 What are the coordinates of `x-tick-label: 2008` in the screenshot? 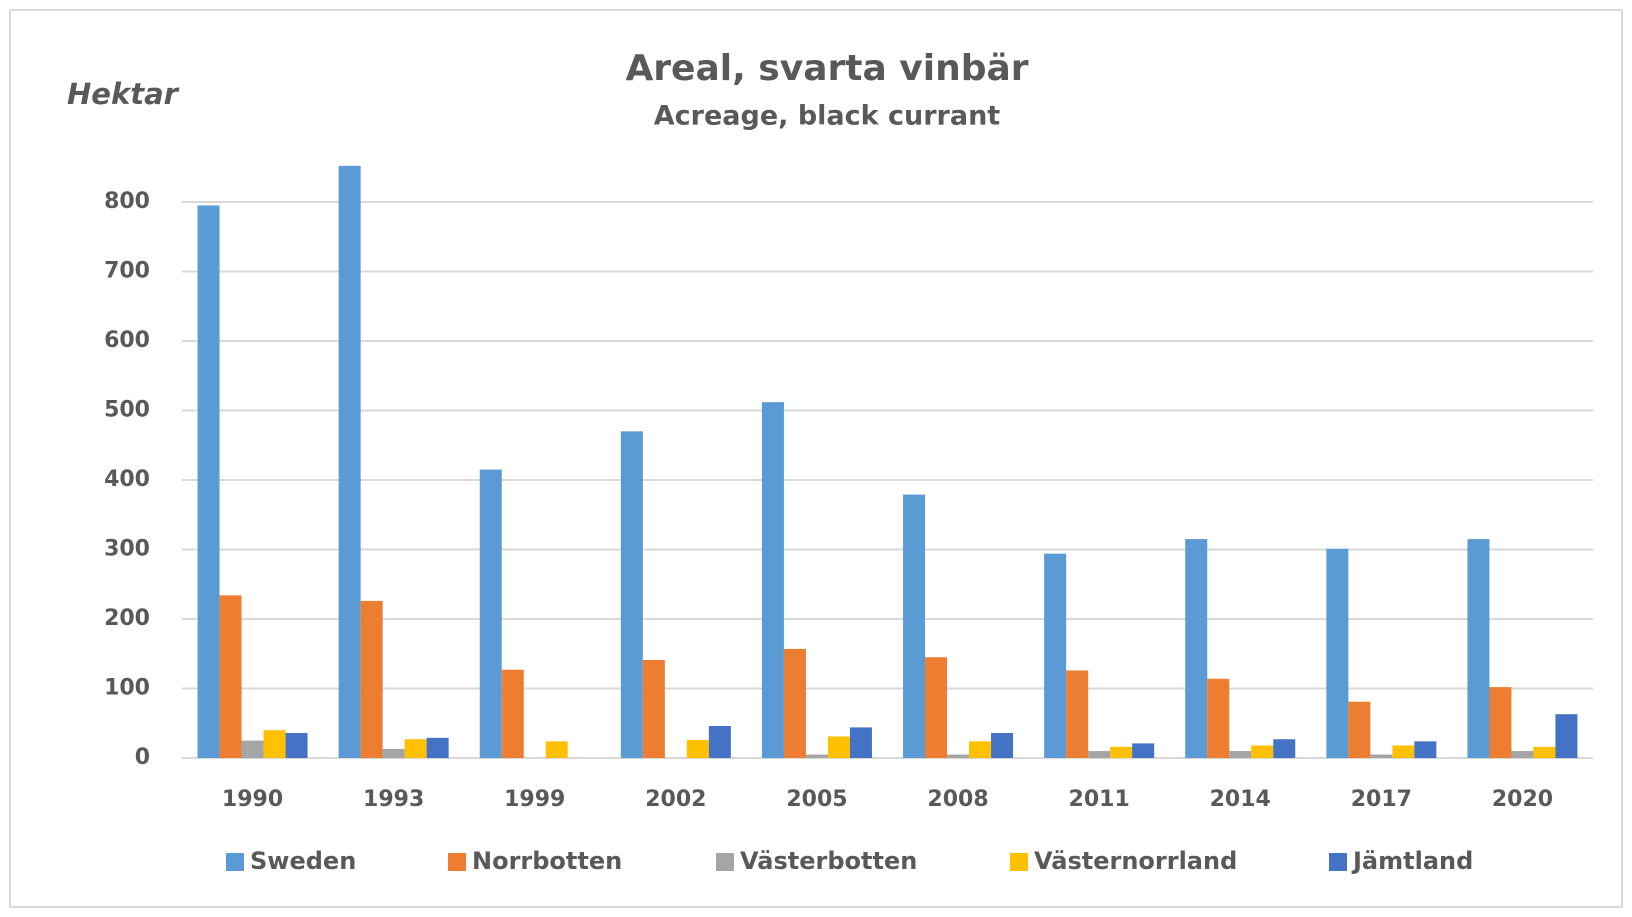 It's located at (957, 799).